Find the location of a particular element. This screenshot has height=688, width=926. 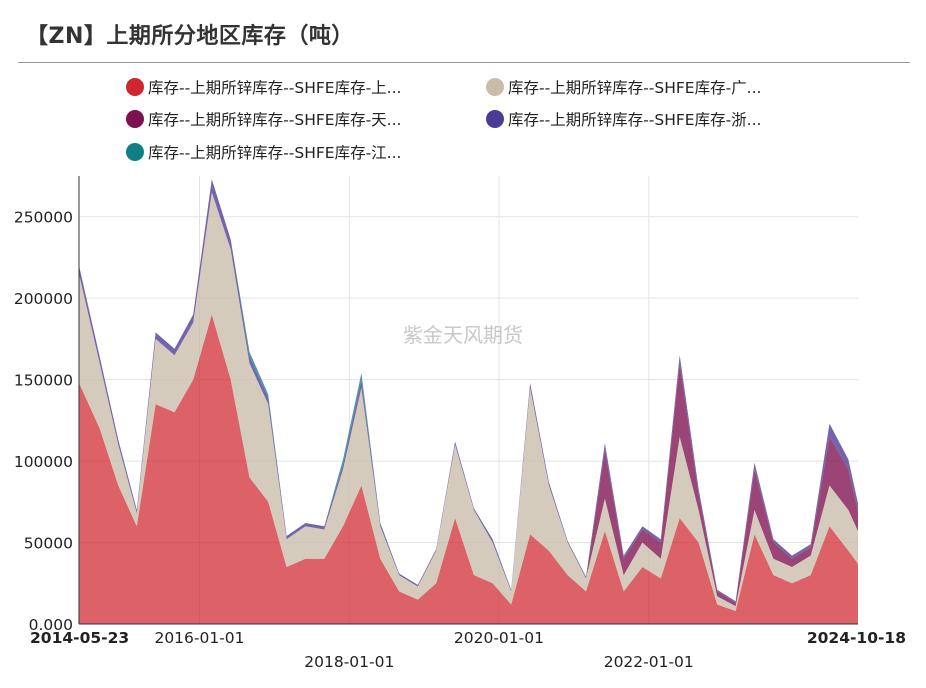

x-tick-label: 2014-05-23 is located at coordinates (79, 638).